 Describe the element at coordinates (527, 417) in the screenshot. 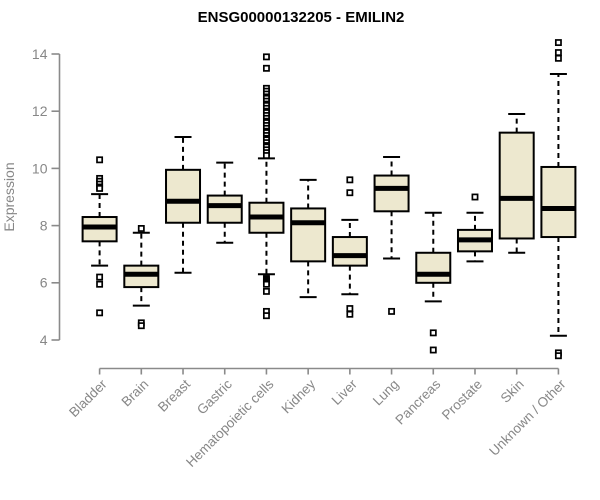

I see `x-tick-label: Unknown / Other` at that location.